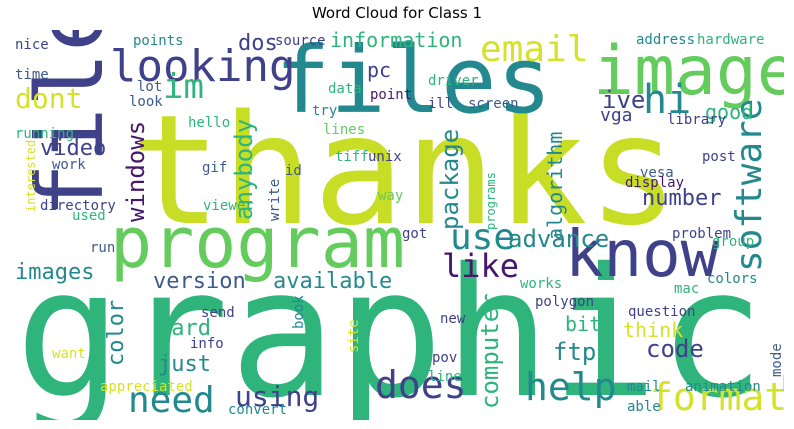  I want to click on word-interested: interested, so click(31, 175).